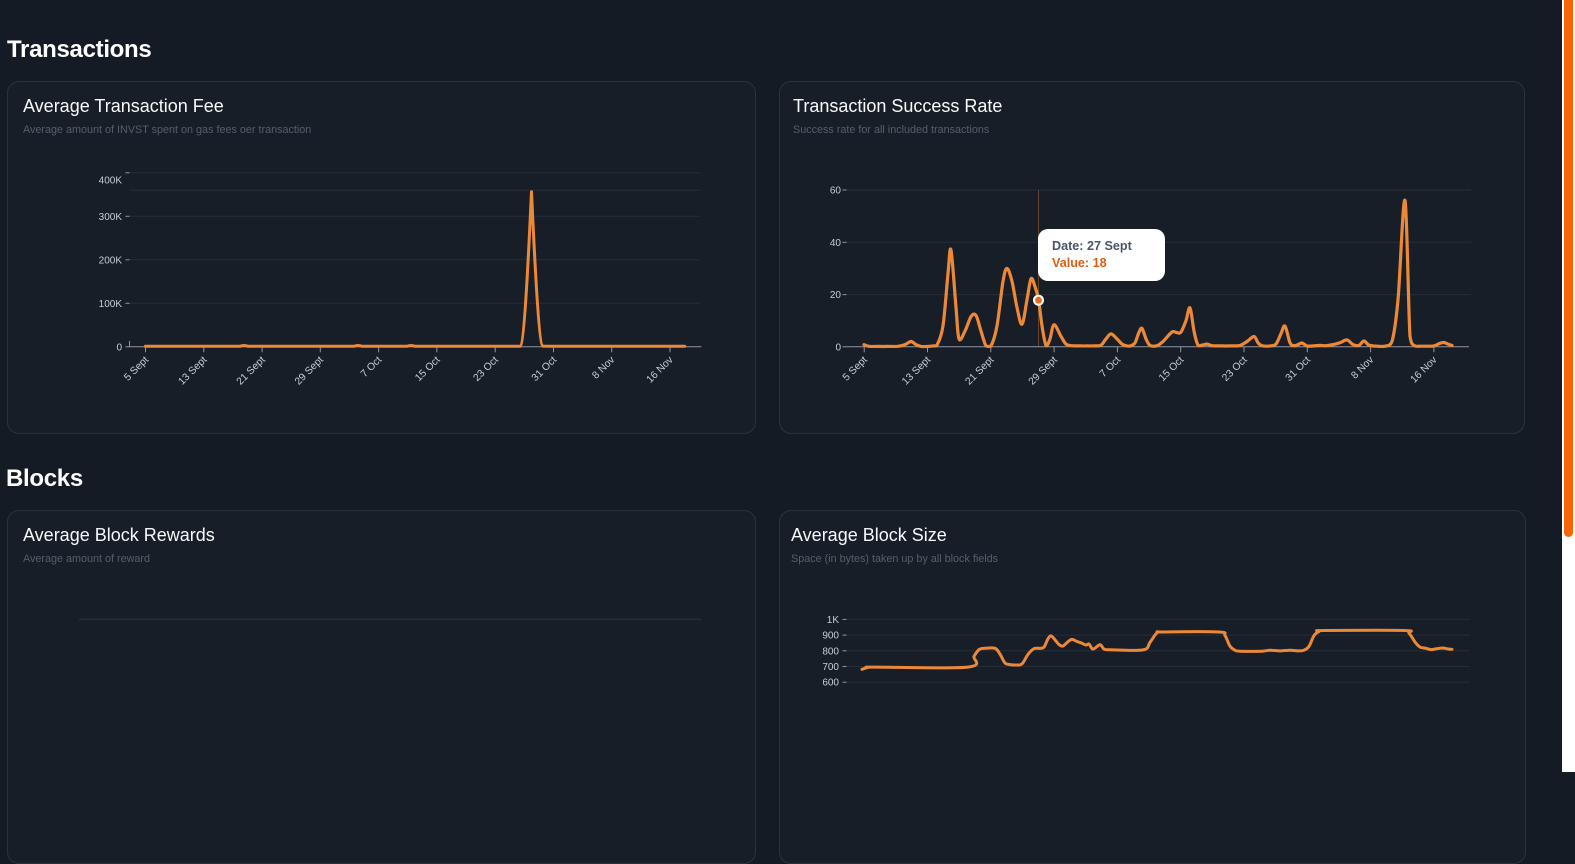 The height and width of the screenshot is (864, 1575). What do you see at coordinates (111, 181) in the screenshot?
I see `svg-text: 400K` at bounding box center [111, 181].